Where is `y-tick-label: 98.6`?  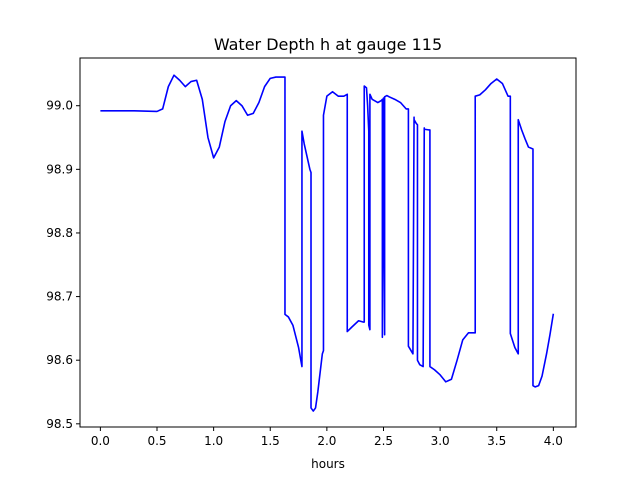
y-tick-label: 98.6 is located at coordinates (59, 360).